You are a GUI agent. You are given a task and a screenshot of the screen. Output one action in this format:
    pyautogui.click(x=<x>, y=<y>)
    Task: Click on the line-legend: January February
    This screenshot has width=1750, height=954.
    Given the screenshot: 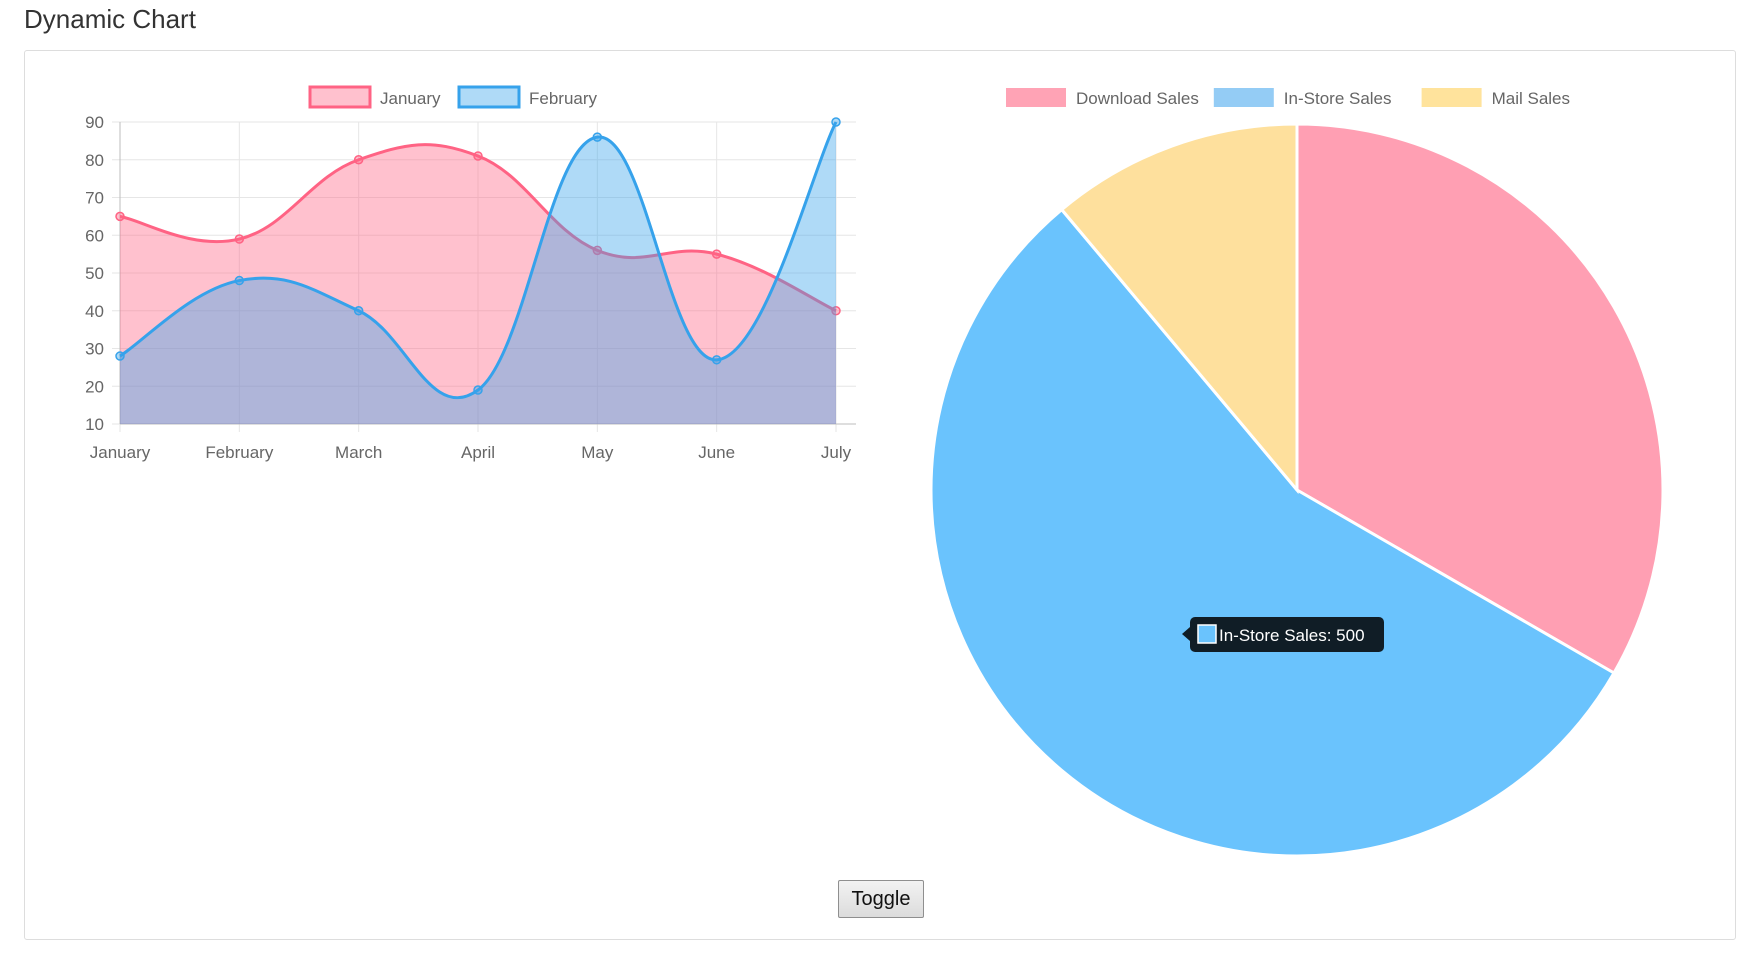 What is the action you would take?
    pyautogui.click(x=453, y=97)
    